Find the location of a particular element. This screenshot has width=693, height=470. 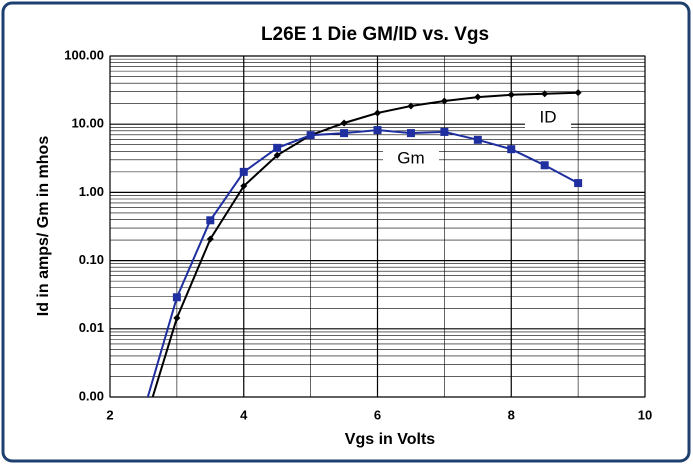

y-tick-label: 0.00 is located at coordinates (91, 395).